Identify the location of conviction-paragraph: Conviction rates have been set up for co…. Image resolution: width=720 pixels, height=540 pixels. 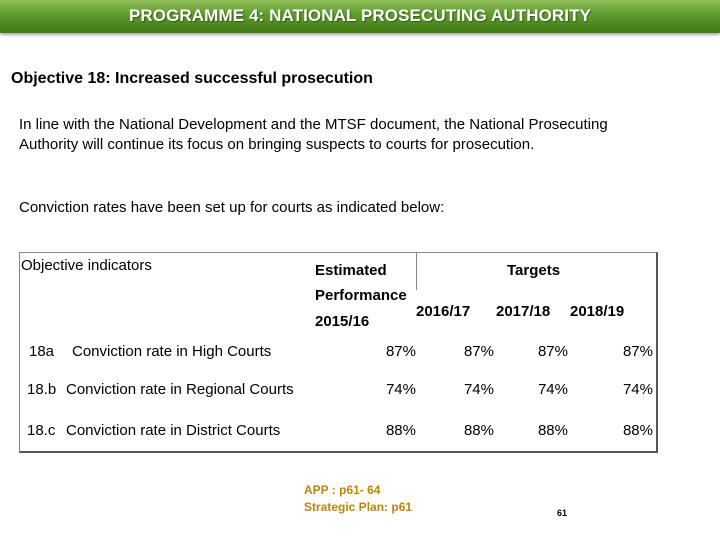
(232, 207).